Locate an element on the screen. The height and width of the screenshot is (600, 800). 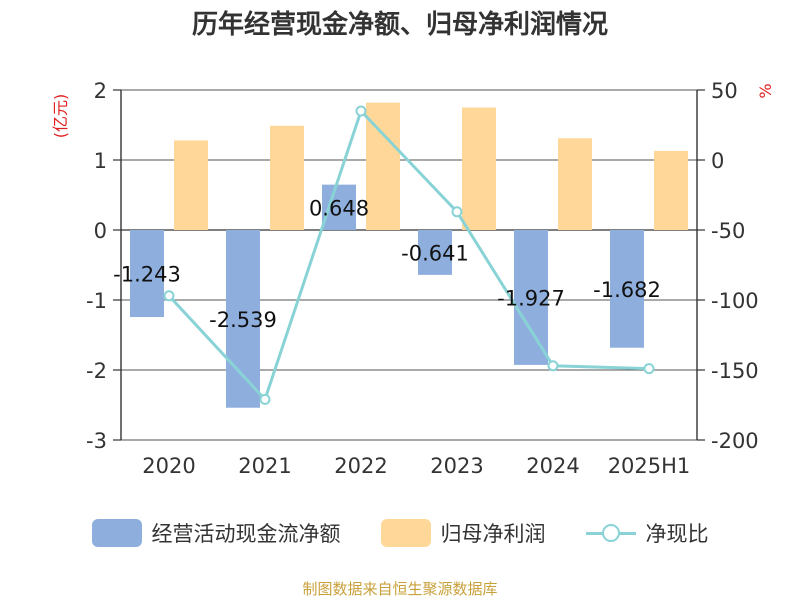
right-axis-tick-label: -200 is located at coordinates (735, 441).